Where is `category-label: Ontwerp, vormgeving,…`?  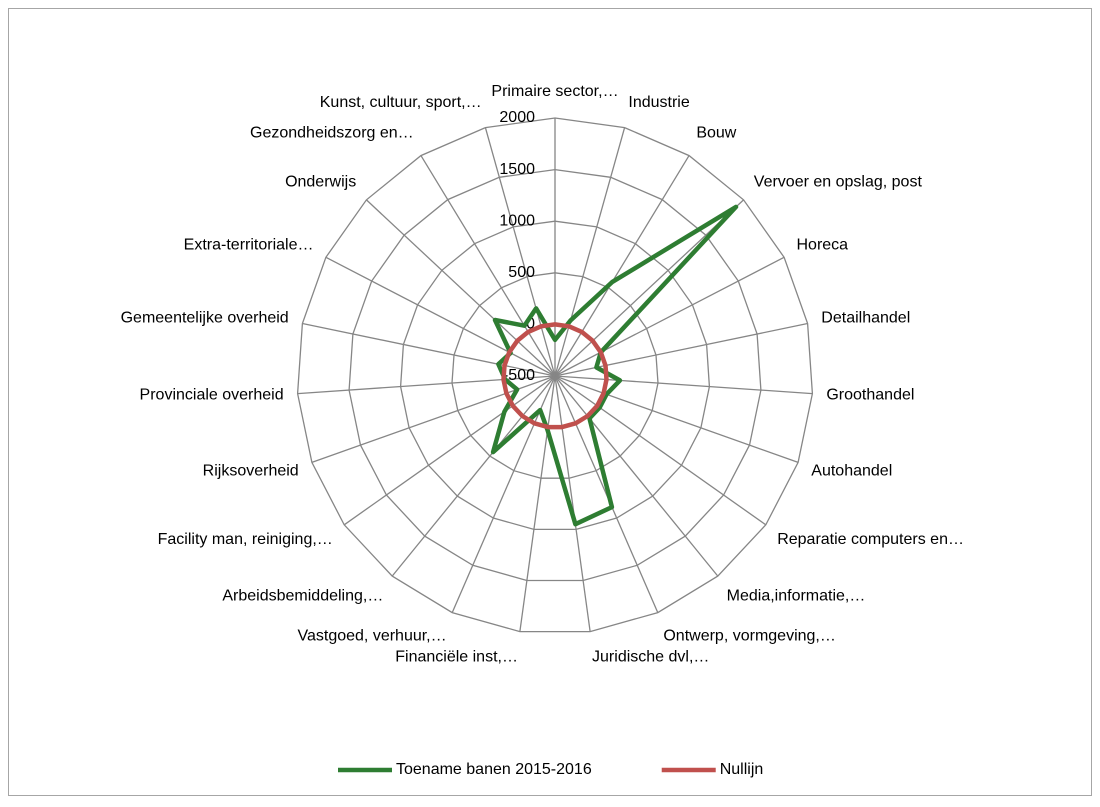
category-label: Ontwerp, vormgeving,… is located at coordinates (749, 636).